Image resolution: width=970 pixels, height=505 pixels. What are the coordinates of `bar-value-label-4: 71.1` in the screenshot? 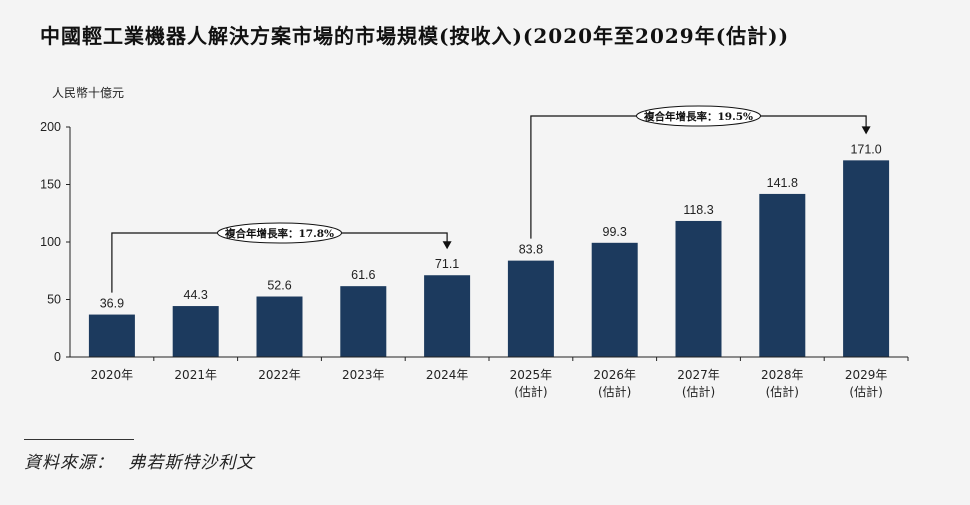 It's located at (447, 264).